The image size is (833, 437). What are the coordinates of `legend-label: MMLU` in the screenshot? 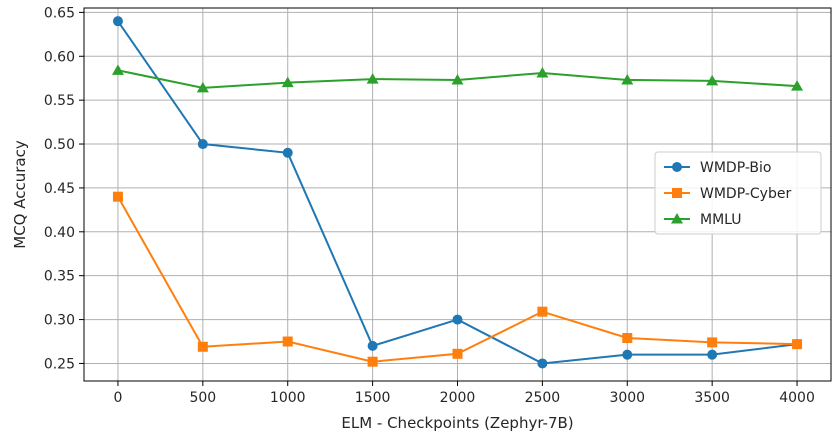 It's located at (721, 220).